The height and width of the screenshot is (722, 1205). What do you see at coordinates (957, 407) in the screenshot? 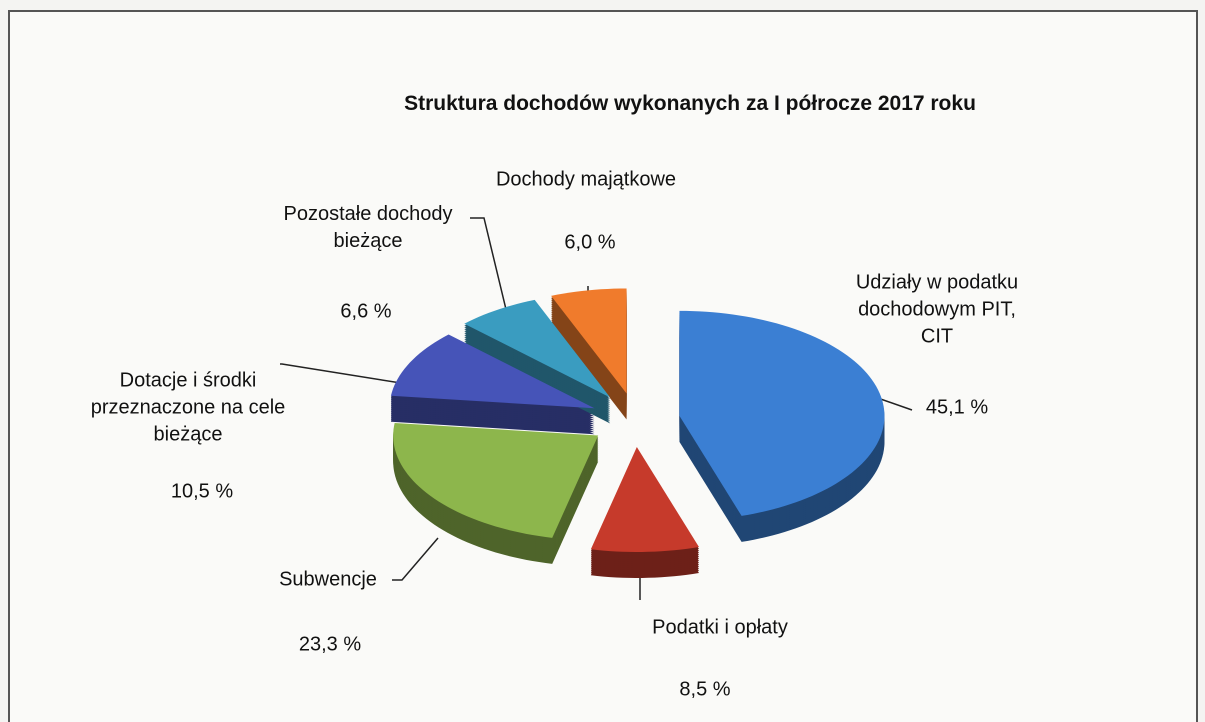
I see `value-label: 45,1 %` at bounding box center [957, 407].